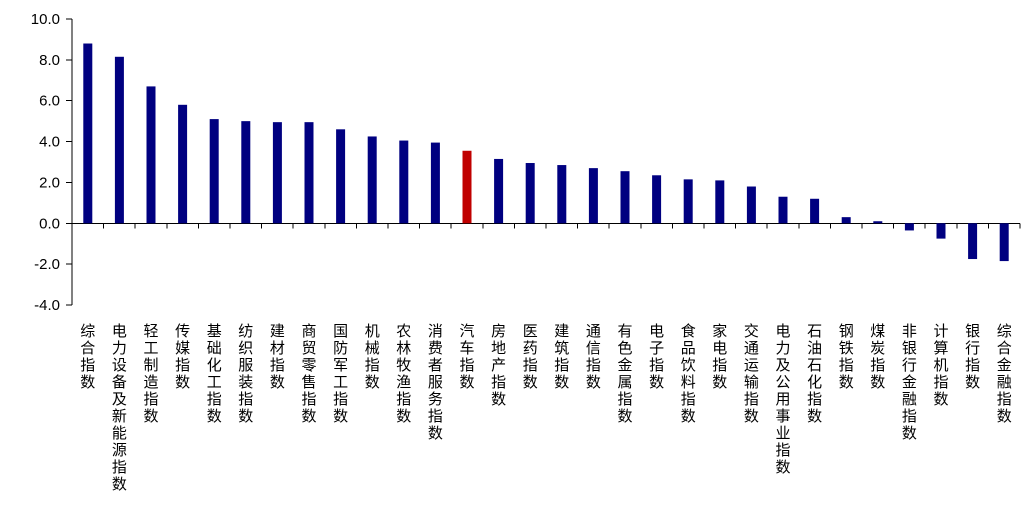 The height and width of the screenshot is (529, 1024). I want to click on x-tick-label: 银行指数, so click(972, 356).